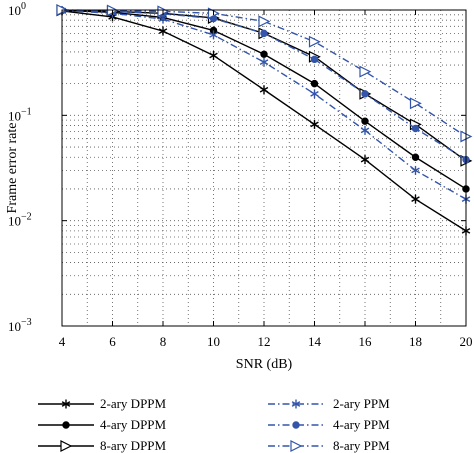 The height and width of the screenshot is (453, 474). What do you see at coordinates (112, 341) in the screenshot?
I see `x-tick-label: 6` at bounding box center [112, 341].